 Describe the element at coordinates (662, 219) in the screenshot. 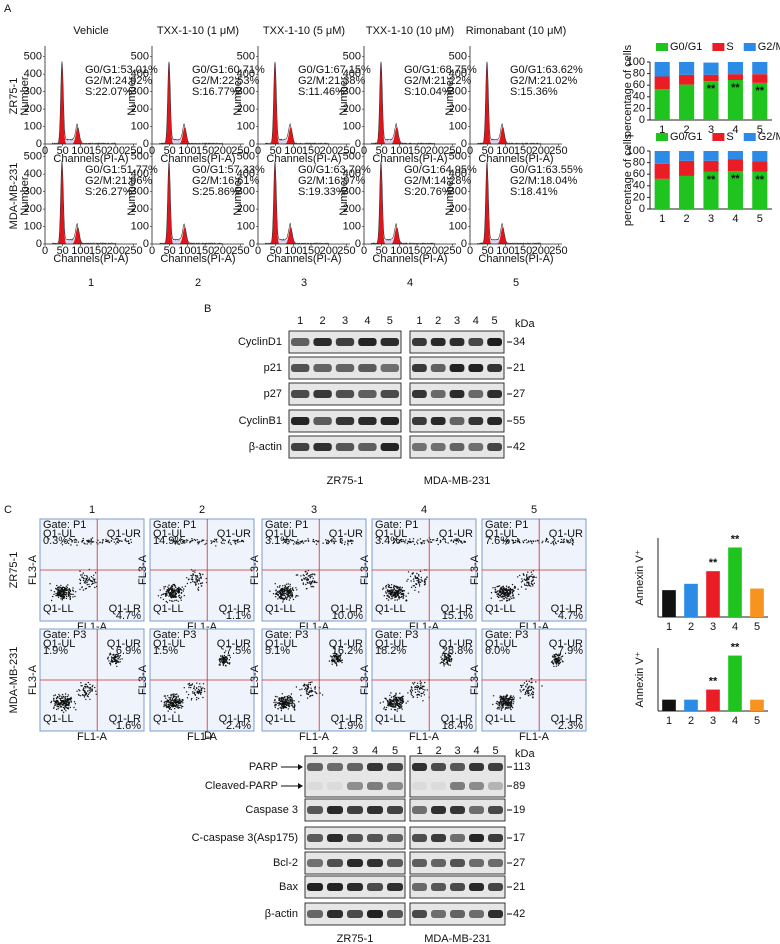

I see `x-tick-label: 1` at that location.